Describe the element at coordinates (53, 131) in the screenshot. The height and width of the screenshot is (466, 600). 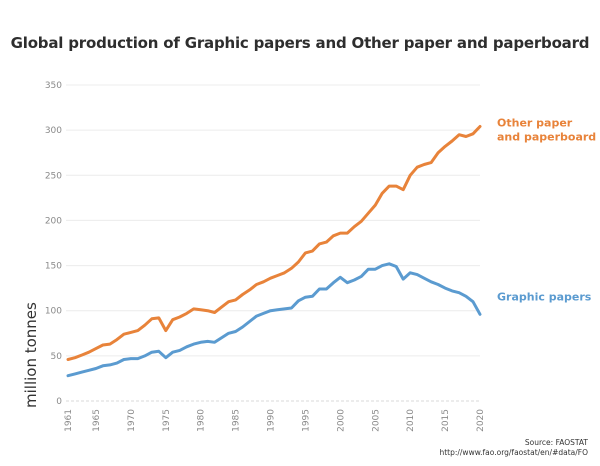
I see `y-tick-label: 300` at that location.